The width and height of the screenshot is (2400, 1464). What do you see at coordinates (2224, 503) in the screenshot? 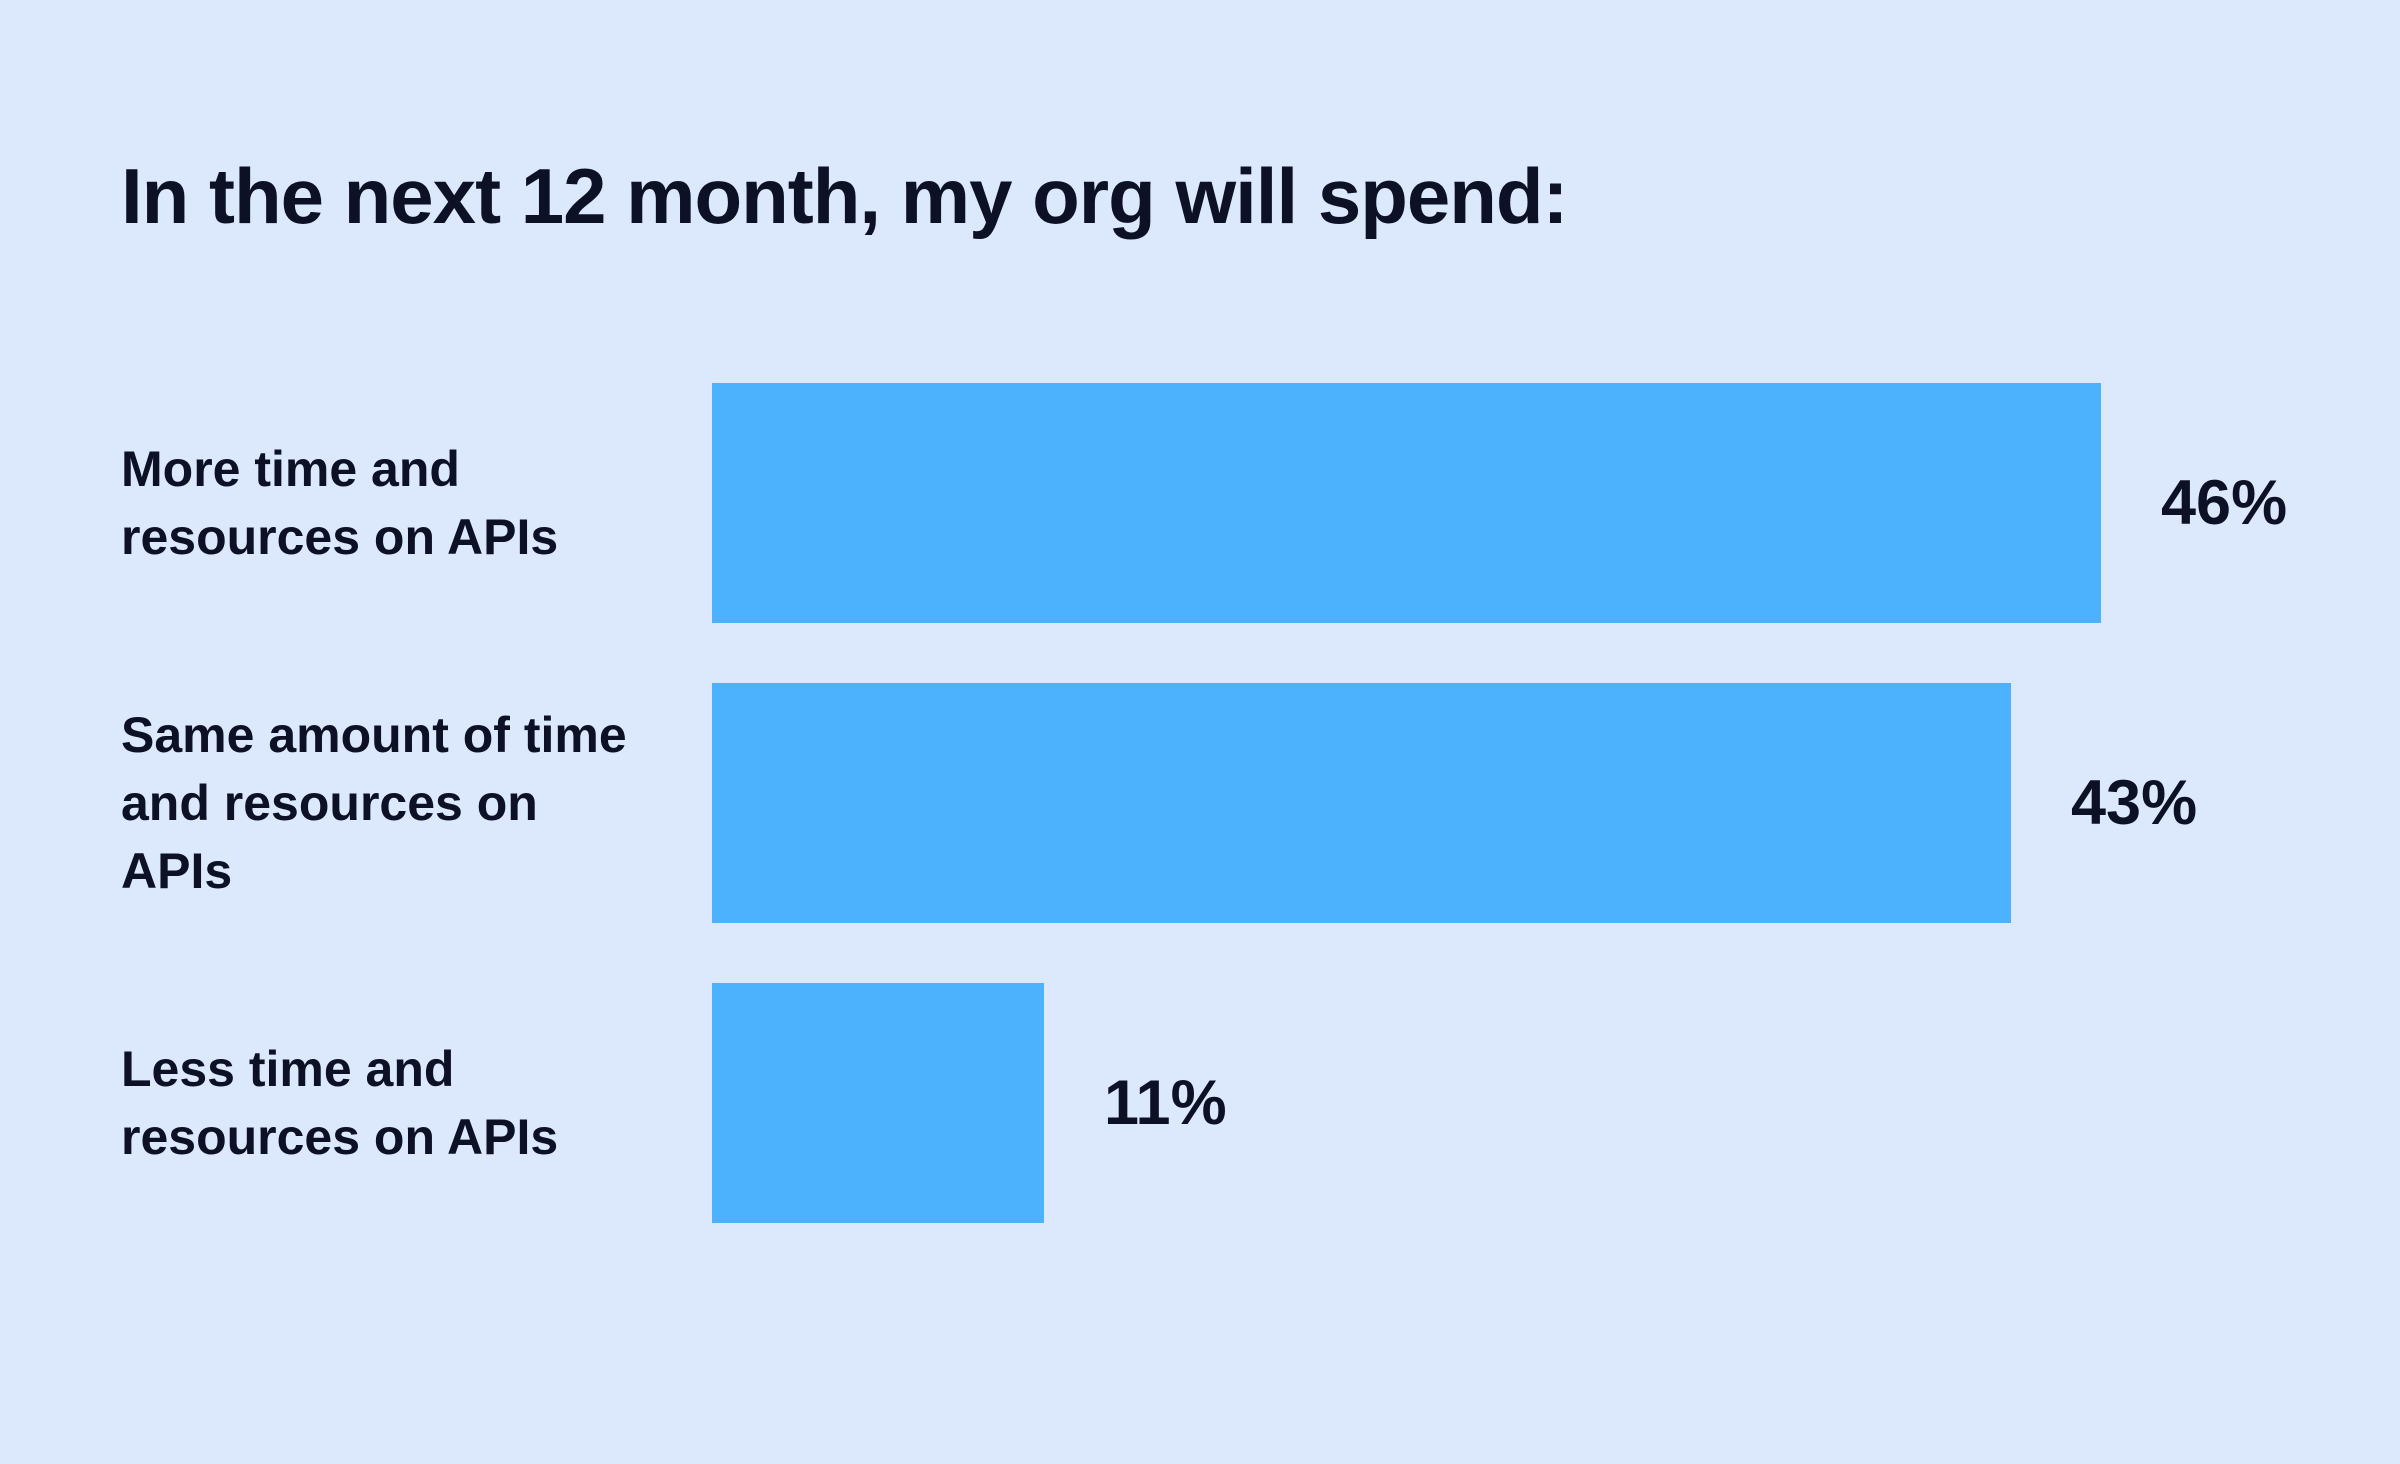
I see `bar-value-label: 46%` at bounding box center [2224, 503].